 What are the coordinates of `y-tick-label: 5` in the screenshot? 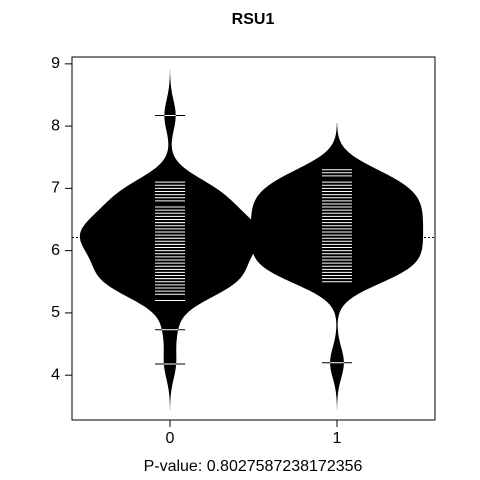 It's located at (55, 312).